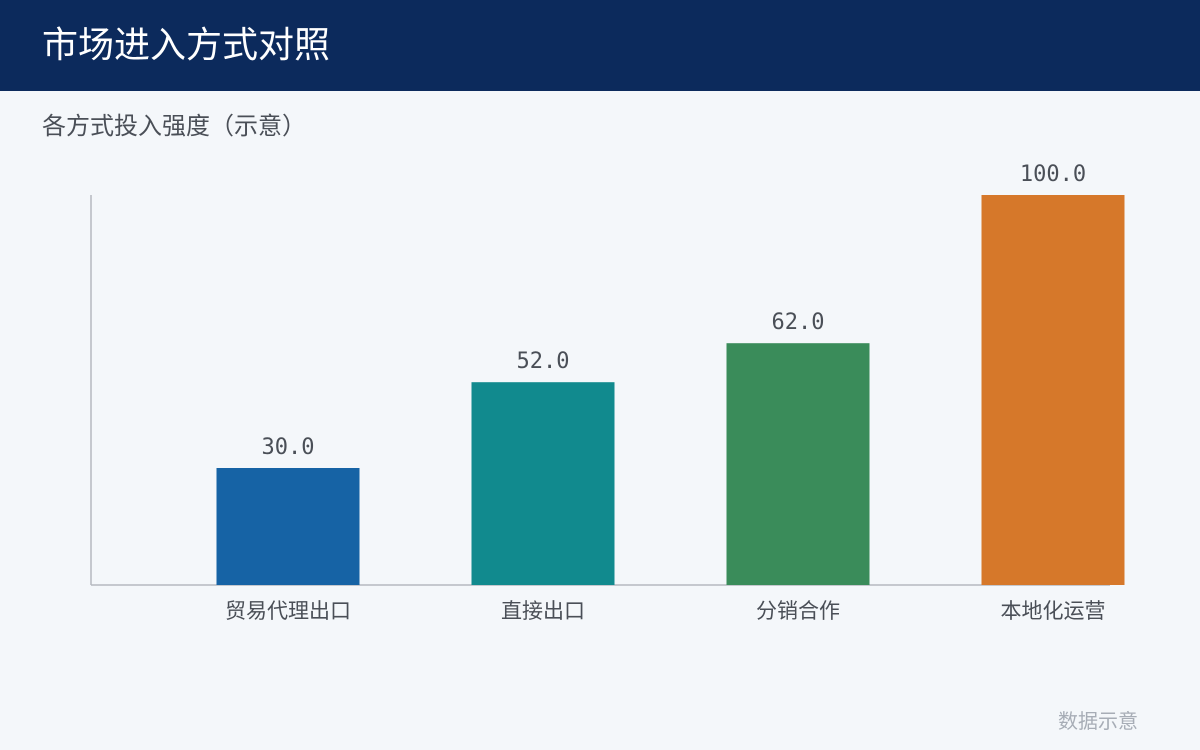  What do you see at coordinates (288, 611) in the screenshot?
I see `category-label-1: 贸易代理出口` at bounding box center [288, 611].